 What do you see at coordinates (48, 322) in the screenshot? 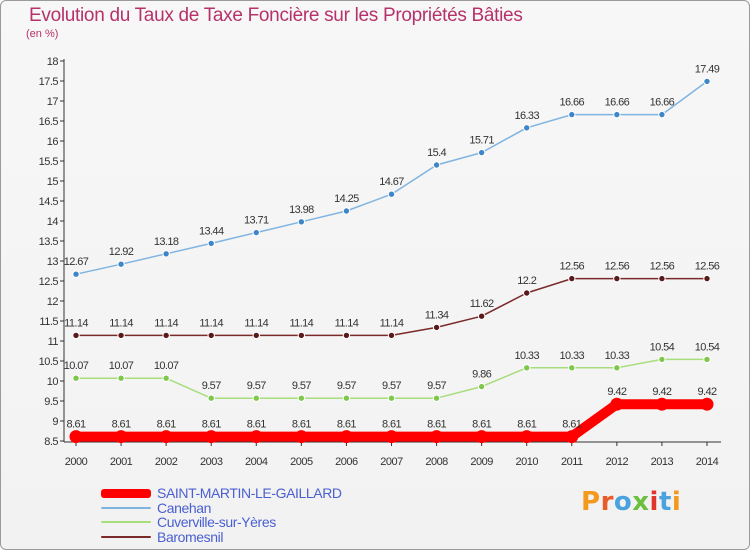
I see `y-tick-label: 11.5` at bounding box center [48, 322].